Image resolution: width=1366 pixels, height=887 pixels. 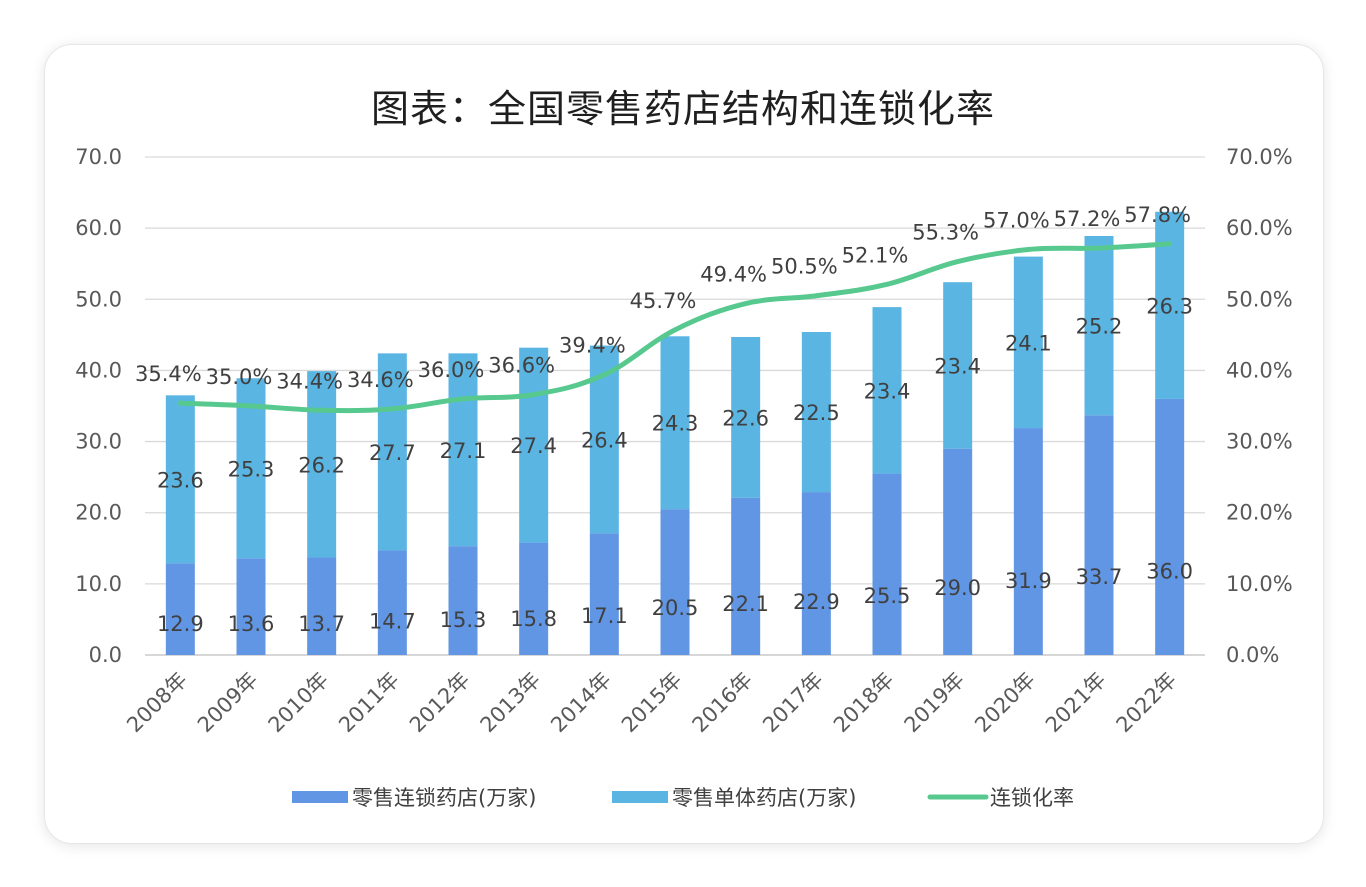 I want to click on bar-single-label: 26.2, so click(x=321, y=465).